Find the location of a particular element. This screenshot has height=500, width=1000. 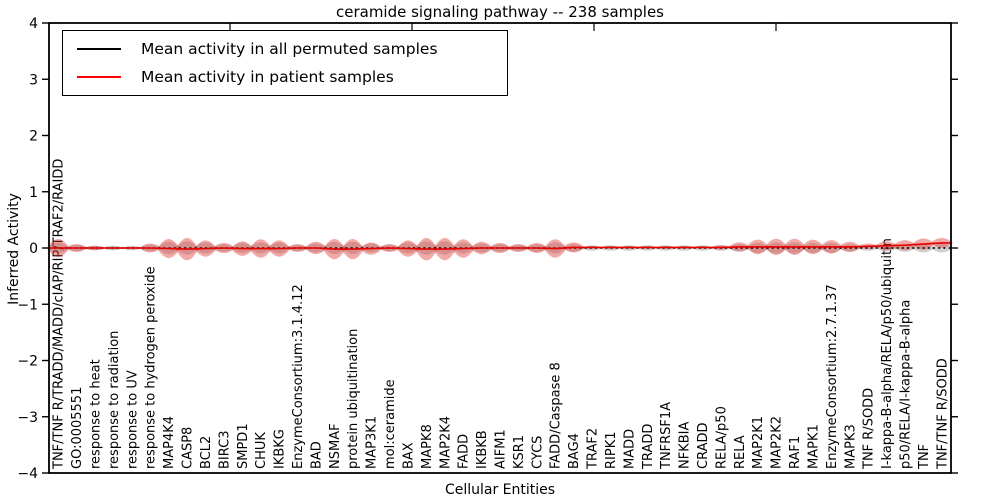

x-tick-label: AIFM1 is located at coordinates (501, 449).